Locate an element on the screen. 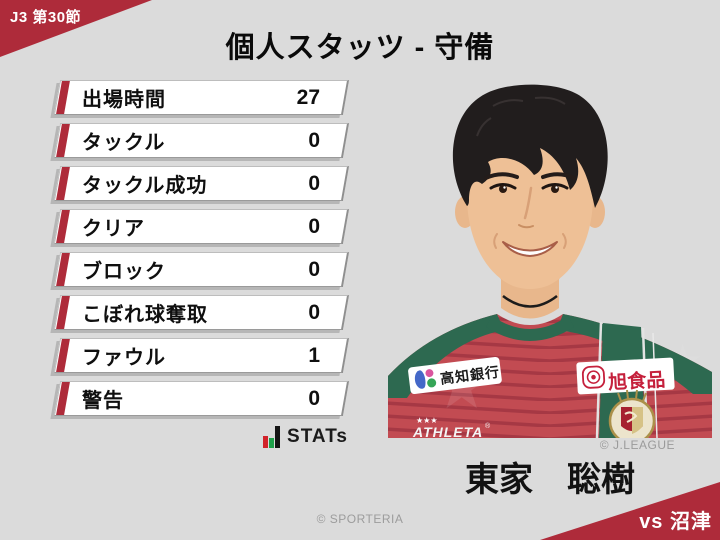 The height and width of the screenshot is (540, 720). sponsor-patch-left: 高知銀行 is located at coordinates (455, 375).